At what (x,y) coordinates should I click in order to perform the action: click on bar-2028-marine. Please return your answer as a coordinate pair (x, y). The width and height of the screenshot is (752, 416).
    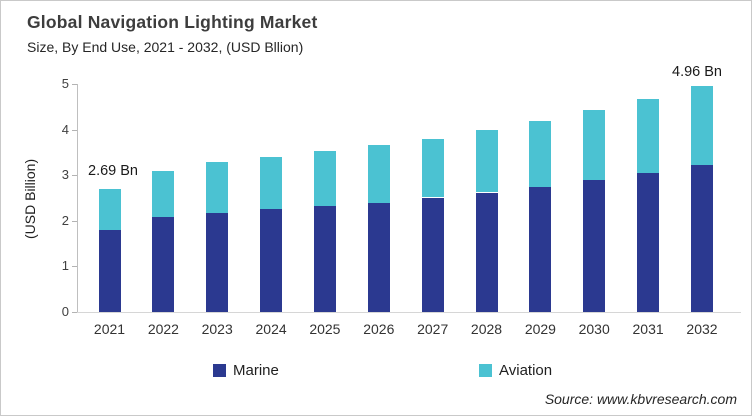
    Looking at the image, I should click on (486, 252).